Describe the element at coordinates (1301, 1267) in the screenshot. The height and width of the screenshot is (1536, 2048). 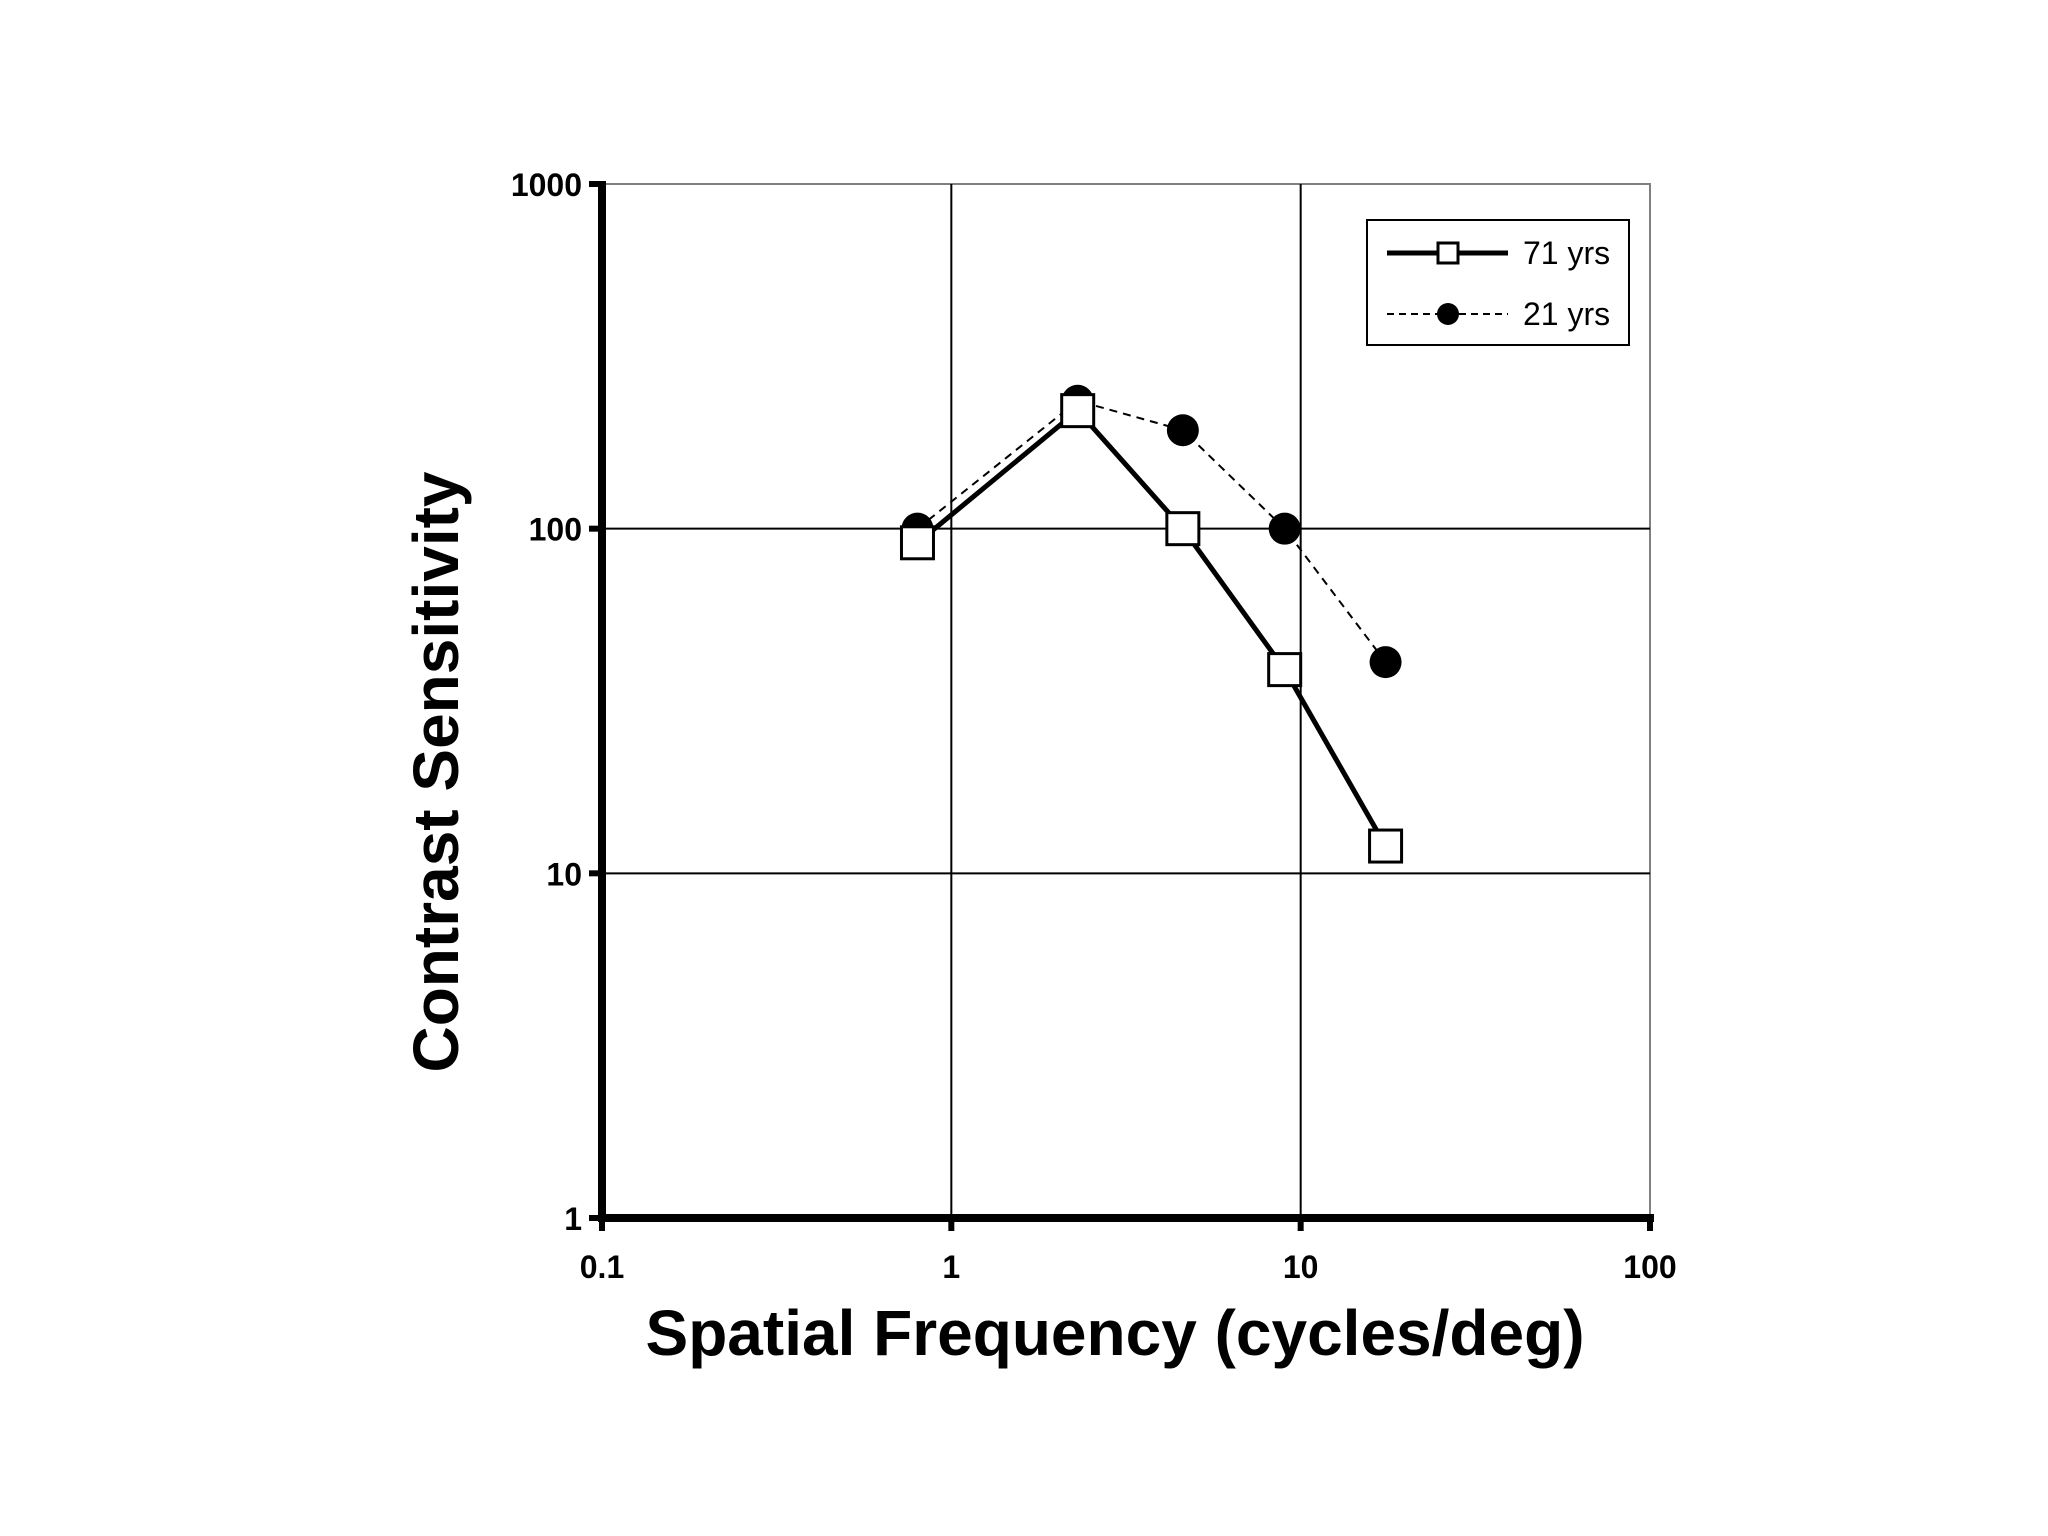
I see `x-tick-label: 10` at that location.